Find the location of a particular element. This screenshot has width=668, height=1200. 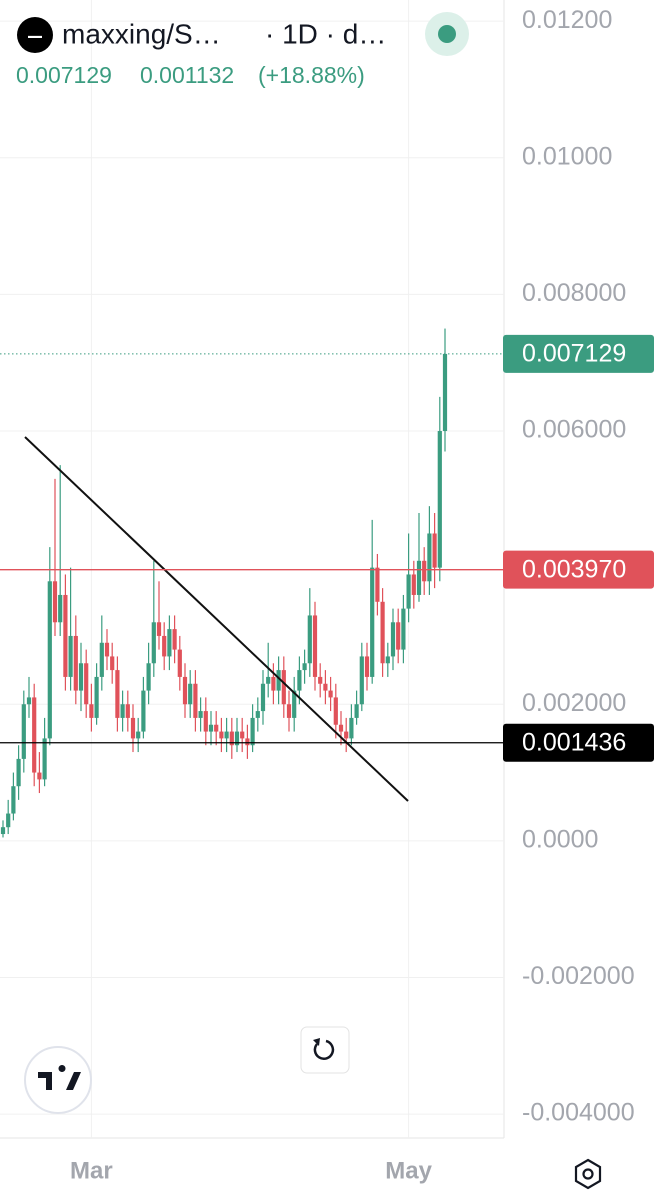

price-label: 0.001436 is located at coordinates (574, 742).